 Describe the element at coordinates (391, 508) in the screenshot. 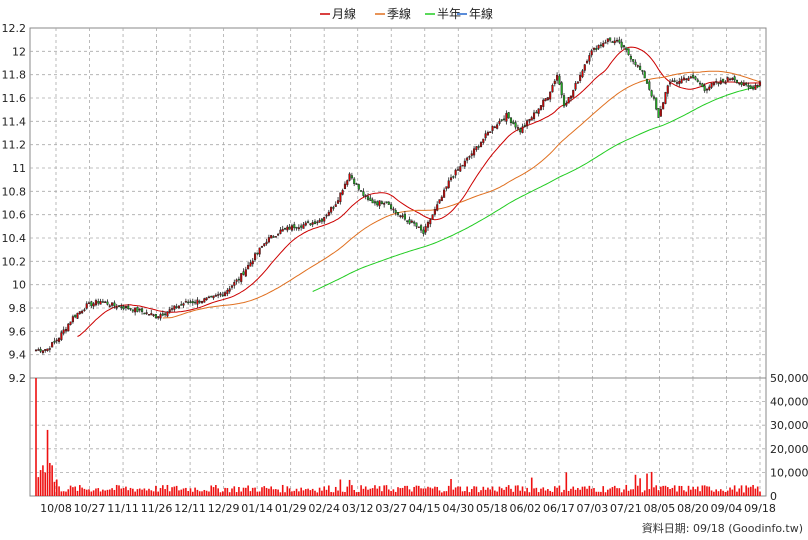

I see `x-tick-label: 03/27` at that location.